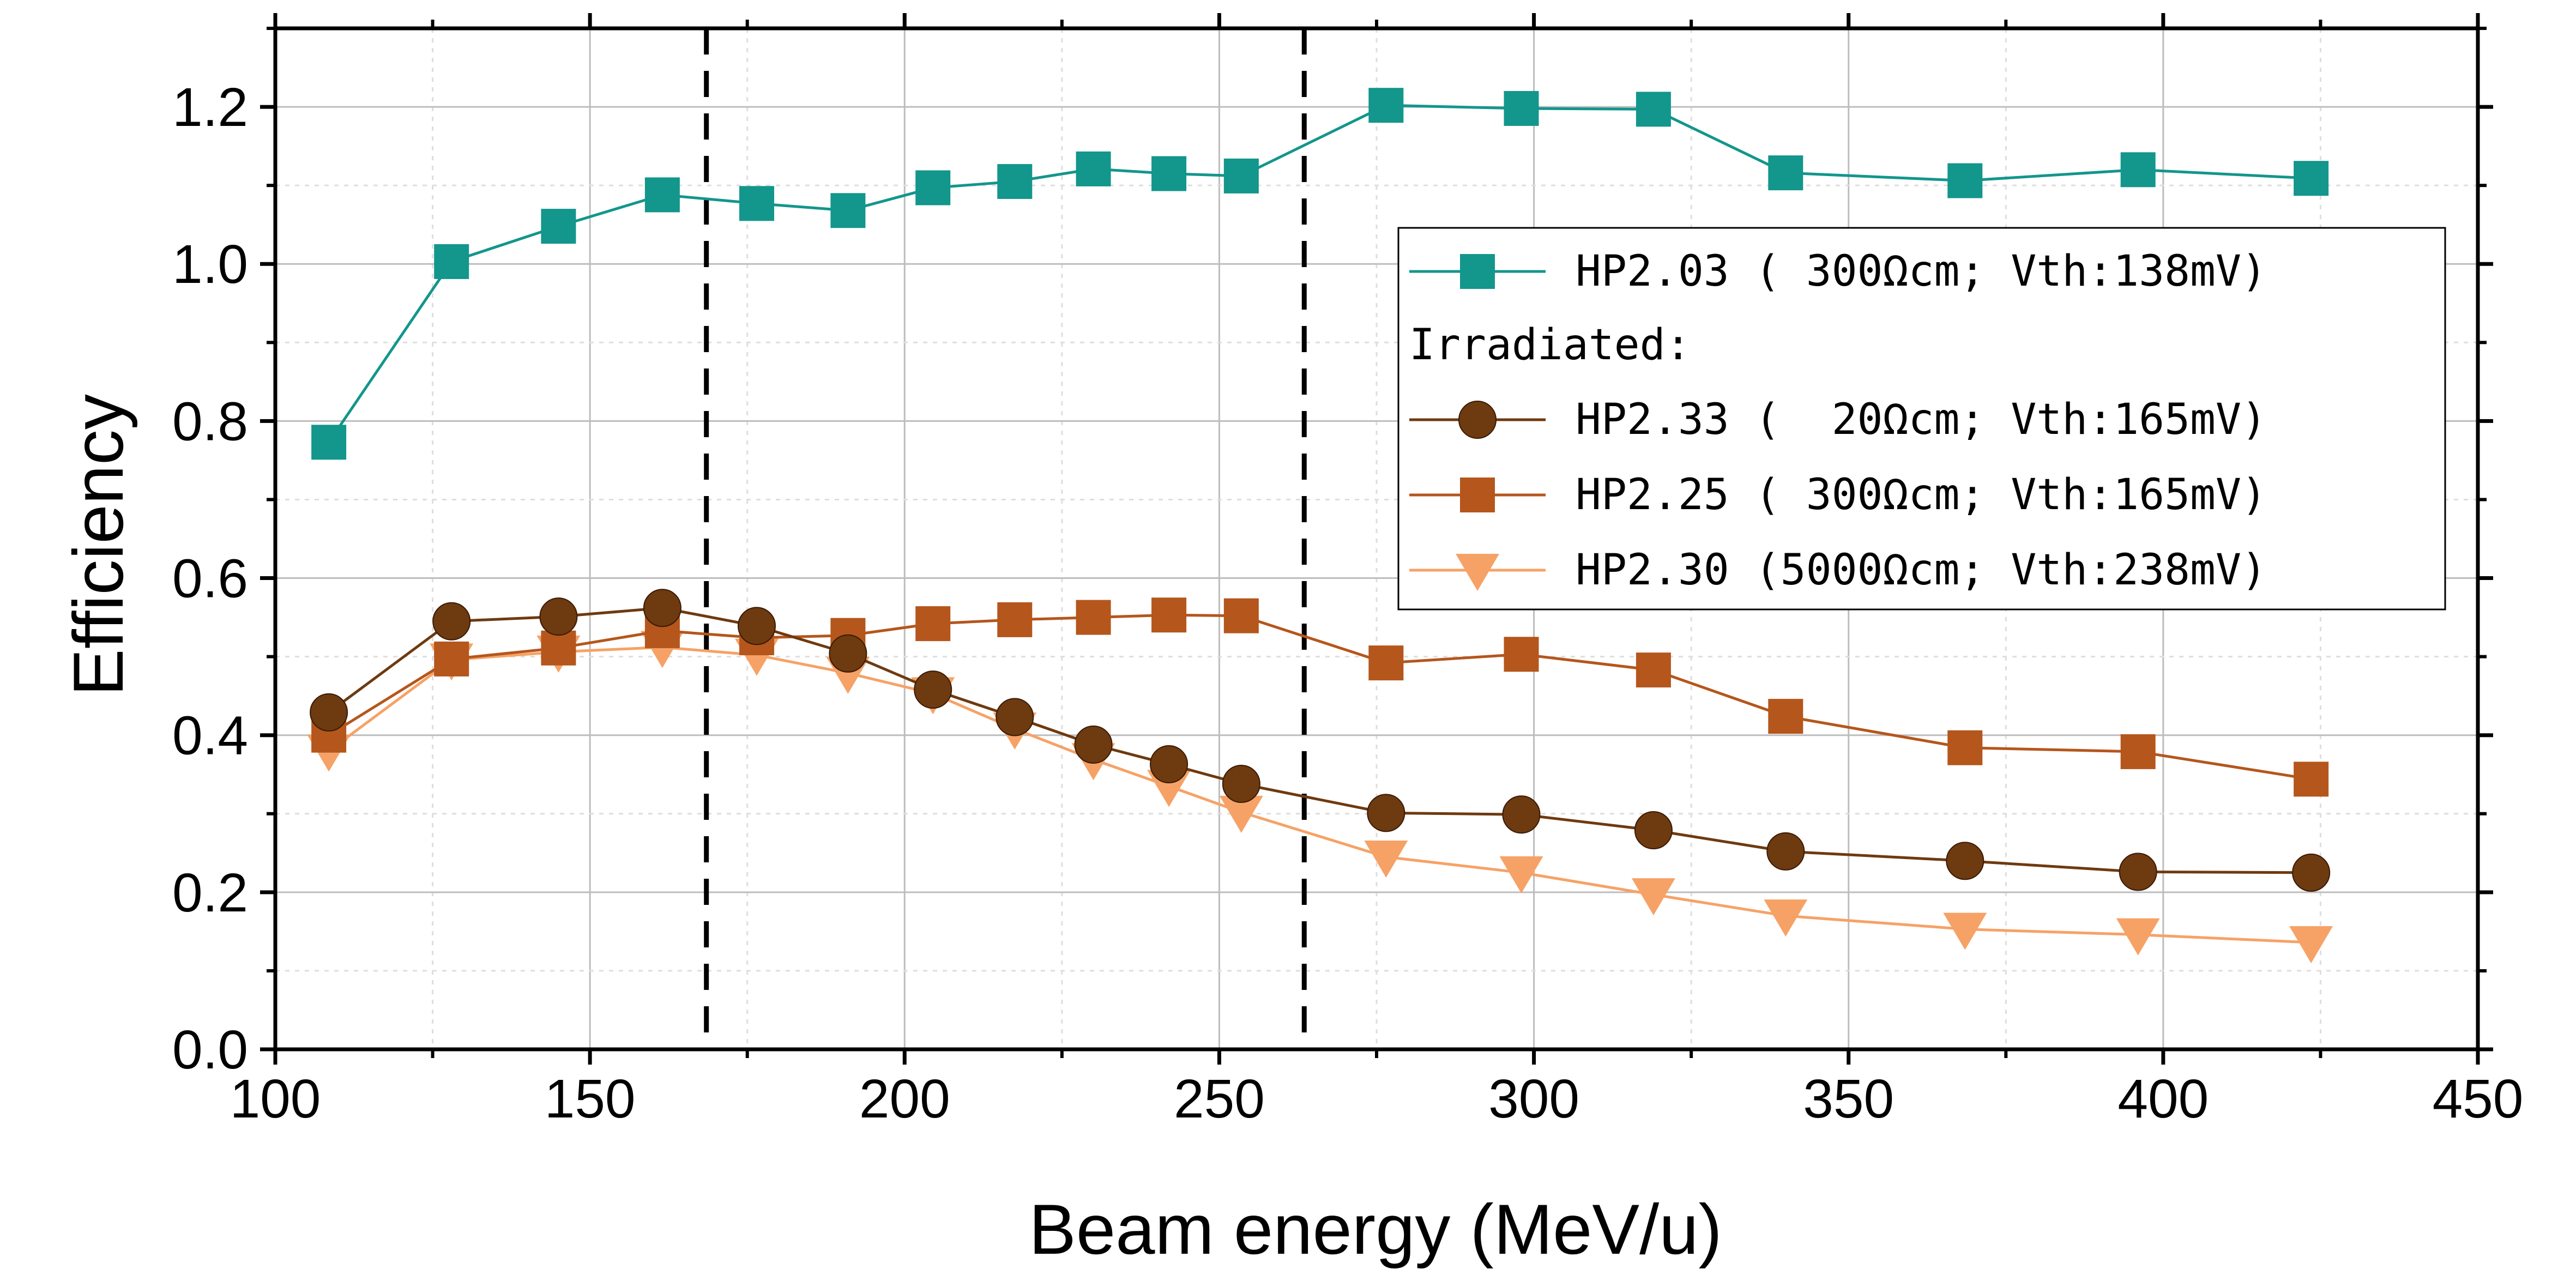 The image size is (2576, 1287). I want to click on legend: HP2.03 ( 300Ωcm; Vth:138mV) Irradiated, so click(1922, 419).